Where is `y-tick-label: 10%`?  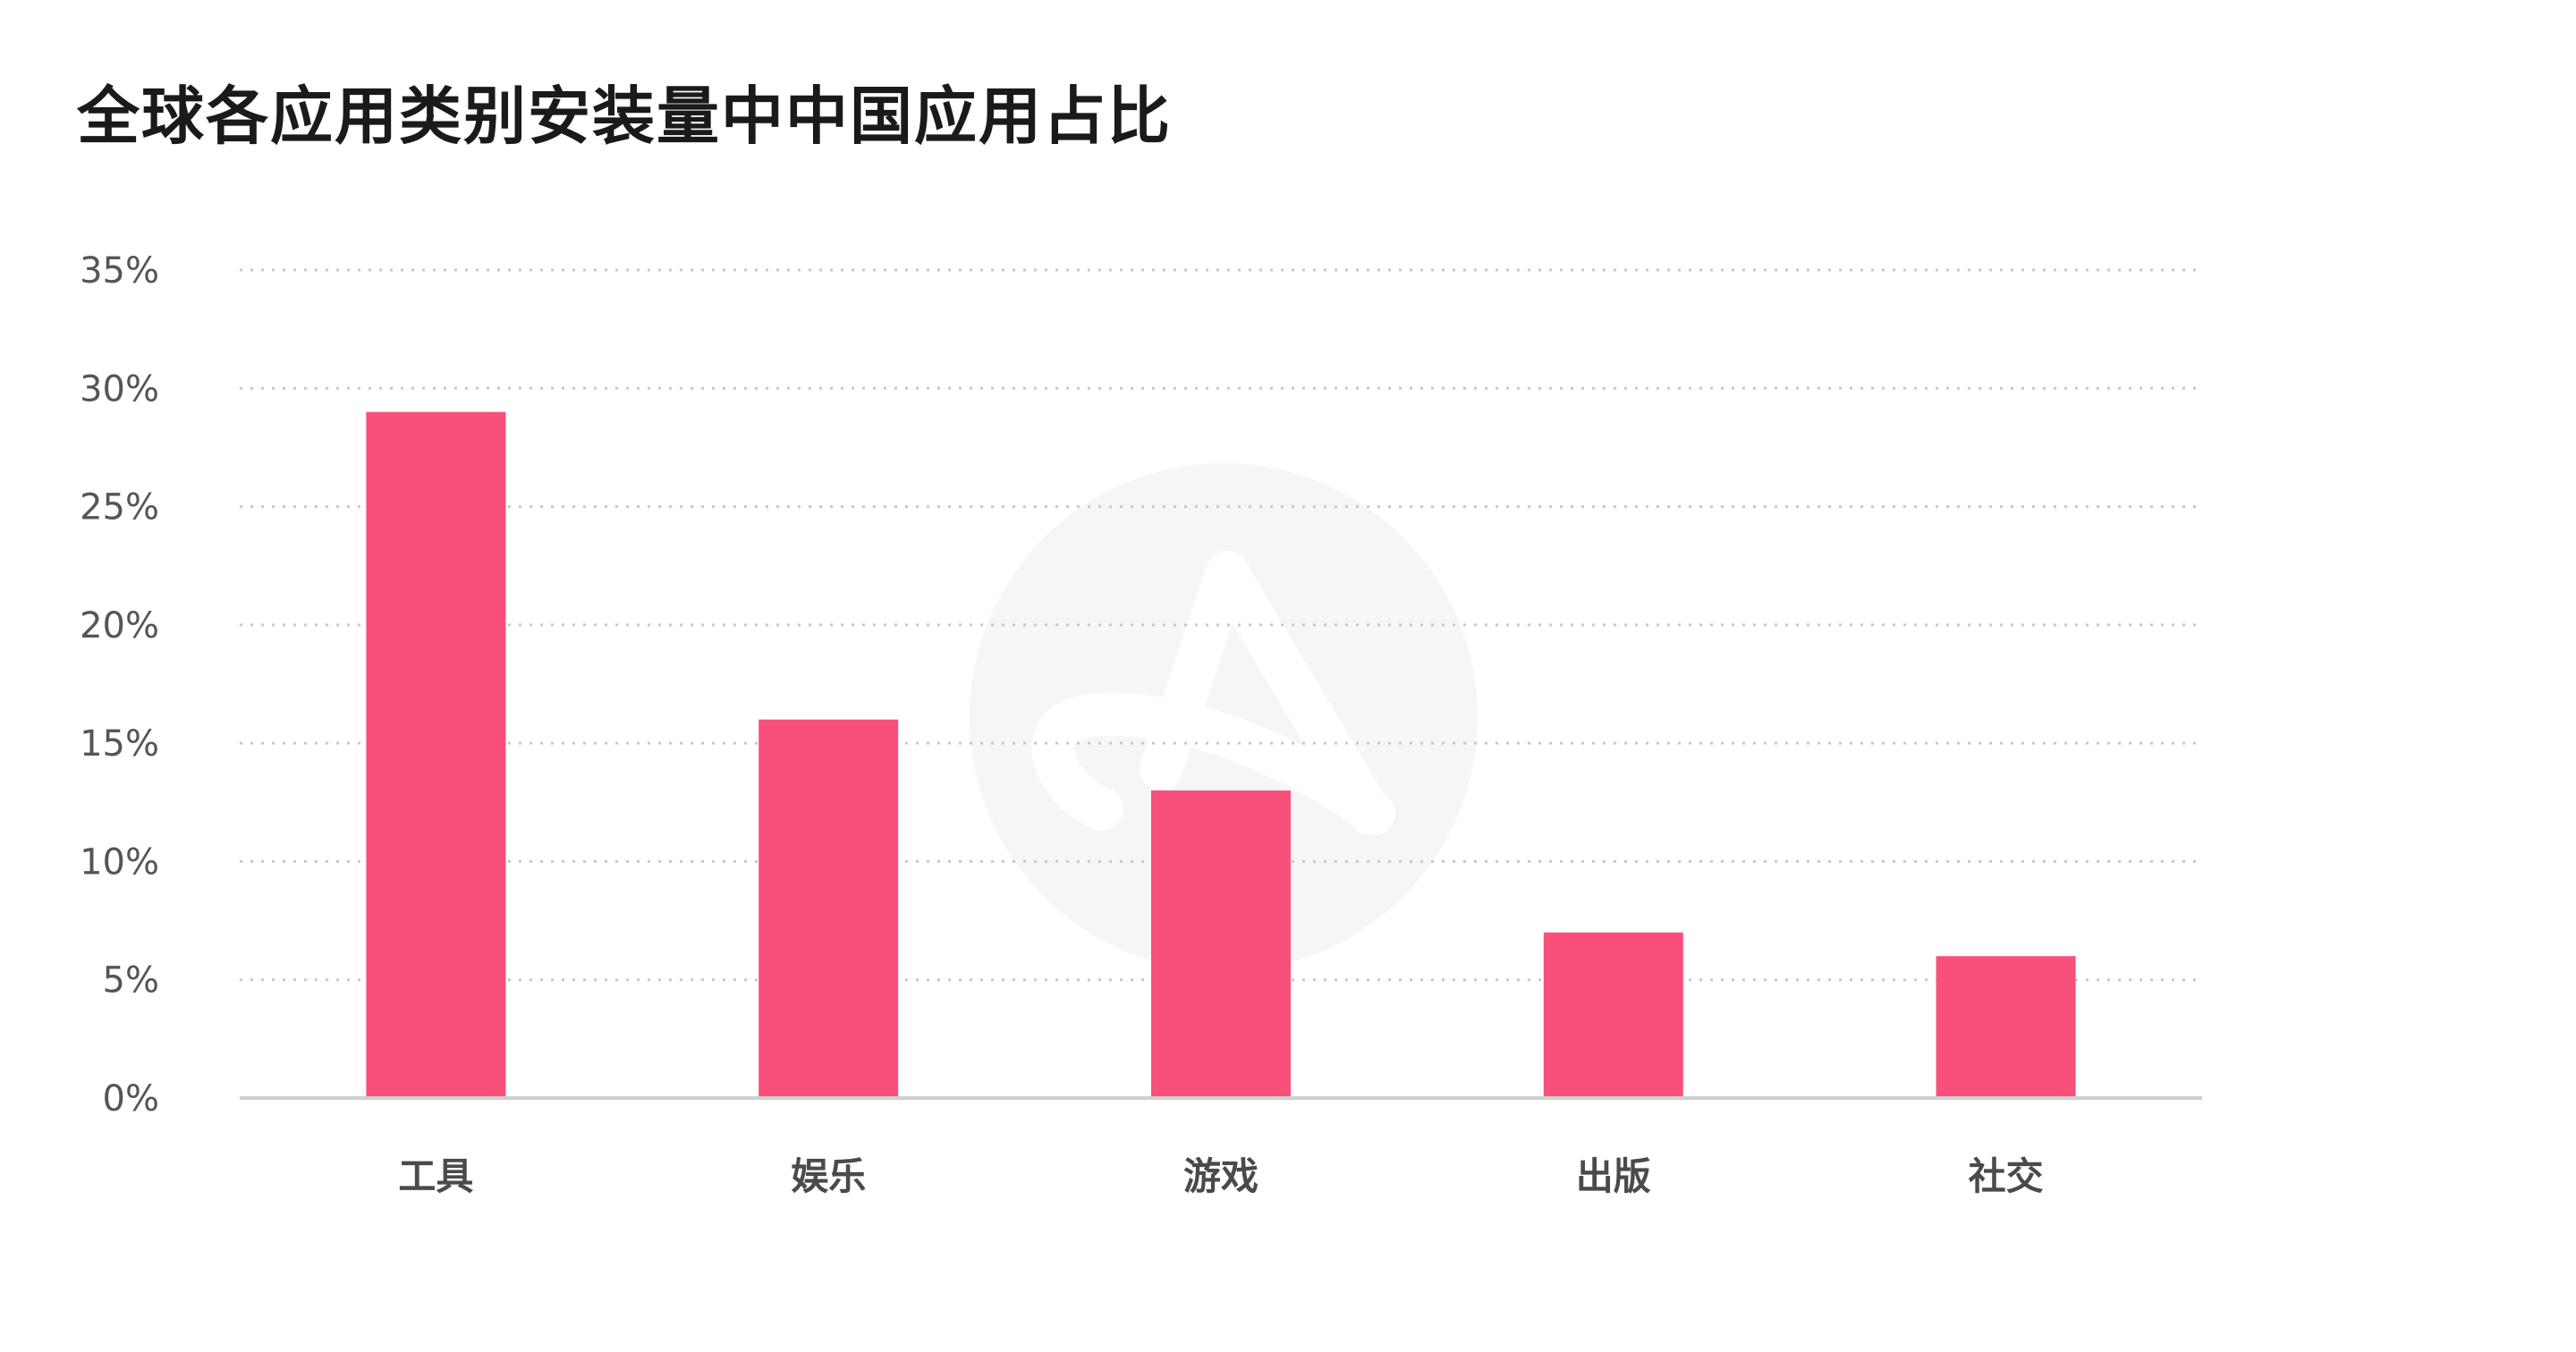
y-tick-label: 10% is located at coordinates (119, 862).